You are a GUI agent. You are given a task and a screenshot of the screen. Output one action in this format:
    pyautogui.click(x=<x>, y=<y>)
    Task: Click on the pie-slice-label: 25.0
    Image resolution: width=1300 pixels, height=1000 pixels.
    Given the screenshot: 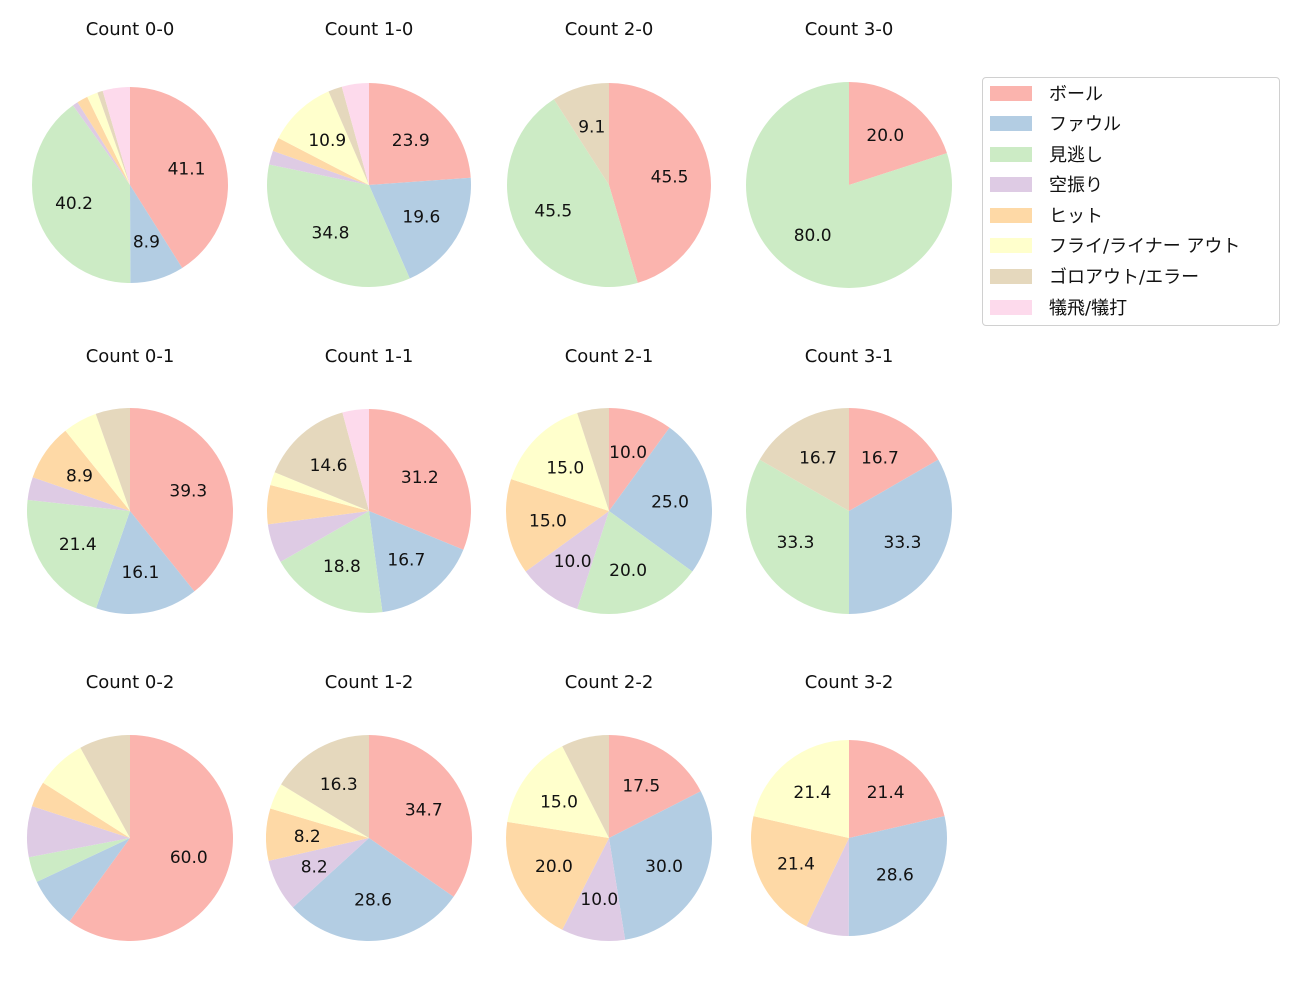 What is the action you would take?
    pyautogui.click(x=670, y=502)
    